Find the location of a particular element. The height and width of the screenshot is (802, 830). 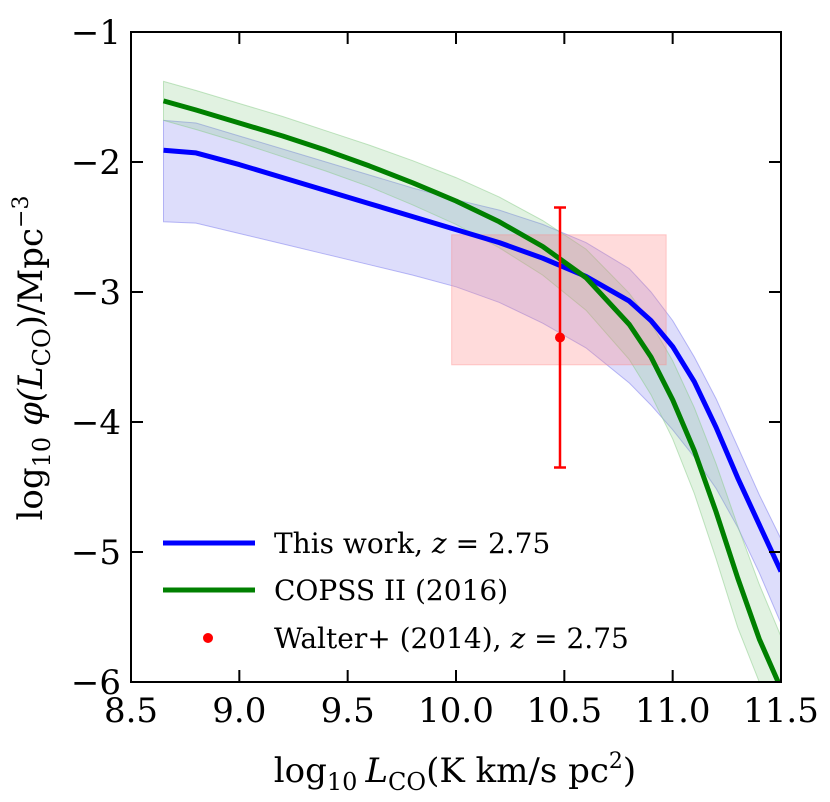

y-tick-labels: −1 −2 −3 −4 −5 −6 is located at coordinates (96, 358).